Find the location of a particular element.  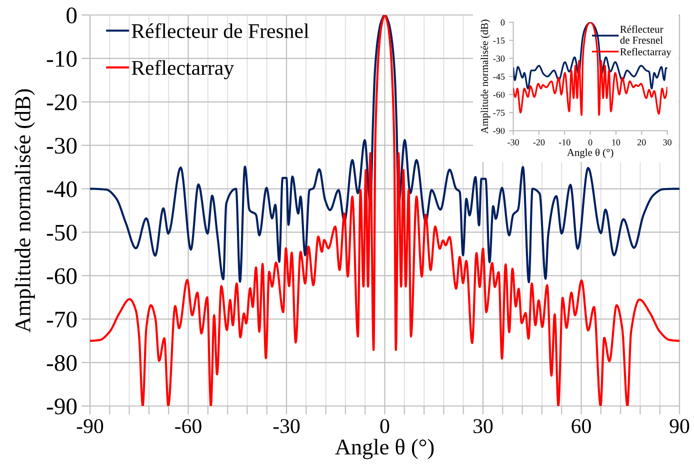

y-tick-label: -40 is located at coordinates (61, 189).